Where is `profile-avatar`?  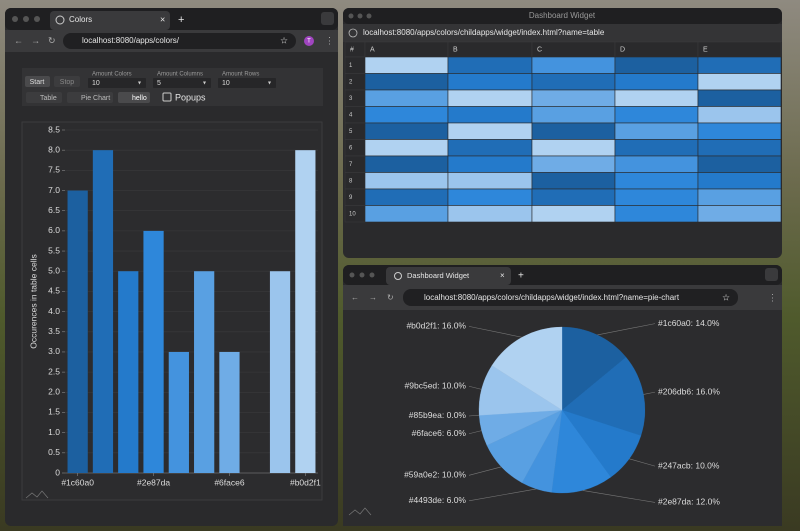 profile-avatar is located at coordinates (309, 41).